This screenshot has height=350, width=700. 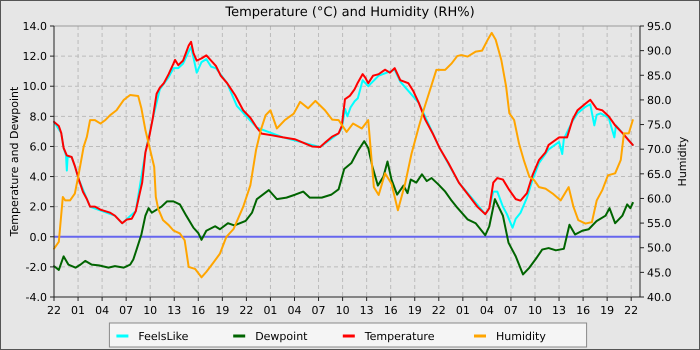 What do you see at coordinates (34, 26) in the screenshot?
I see `y-tick-label: 14.0` at bounding box center [34, 26].